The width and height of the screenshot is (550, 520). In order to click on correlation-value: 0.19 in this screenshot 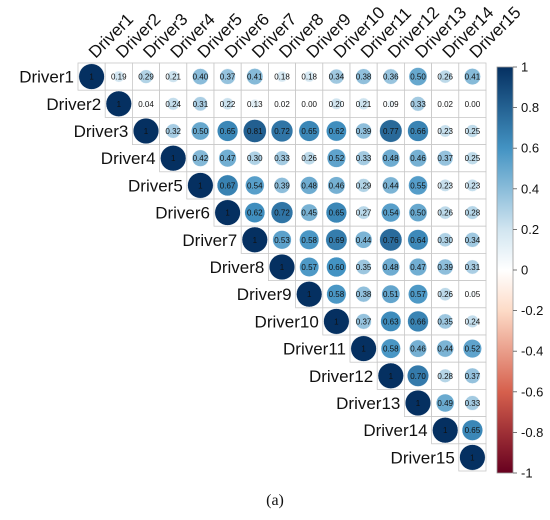, I will do `click(119, 77)`.